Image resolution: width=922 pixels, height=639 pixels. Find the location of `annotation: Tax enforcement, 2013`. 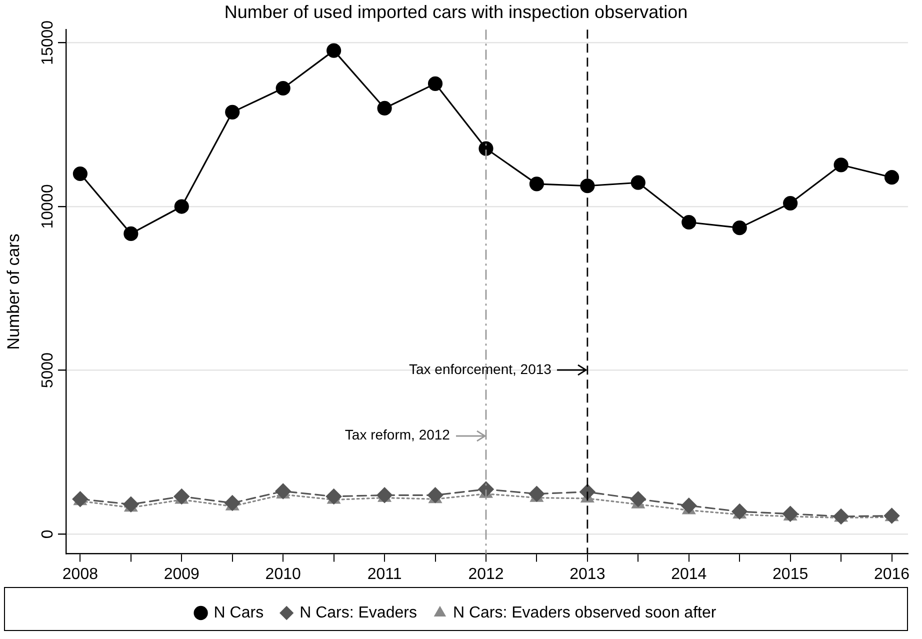

annotation: Tax enforcement, 2013 is located at coordinates (480, 369).